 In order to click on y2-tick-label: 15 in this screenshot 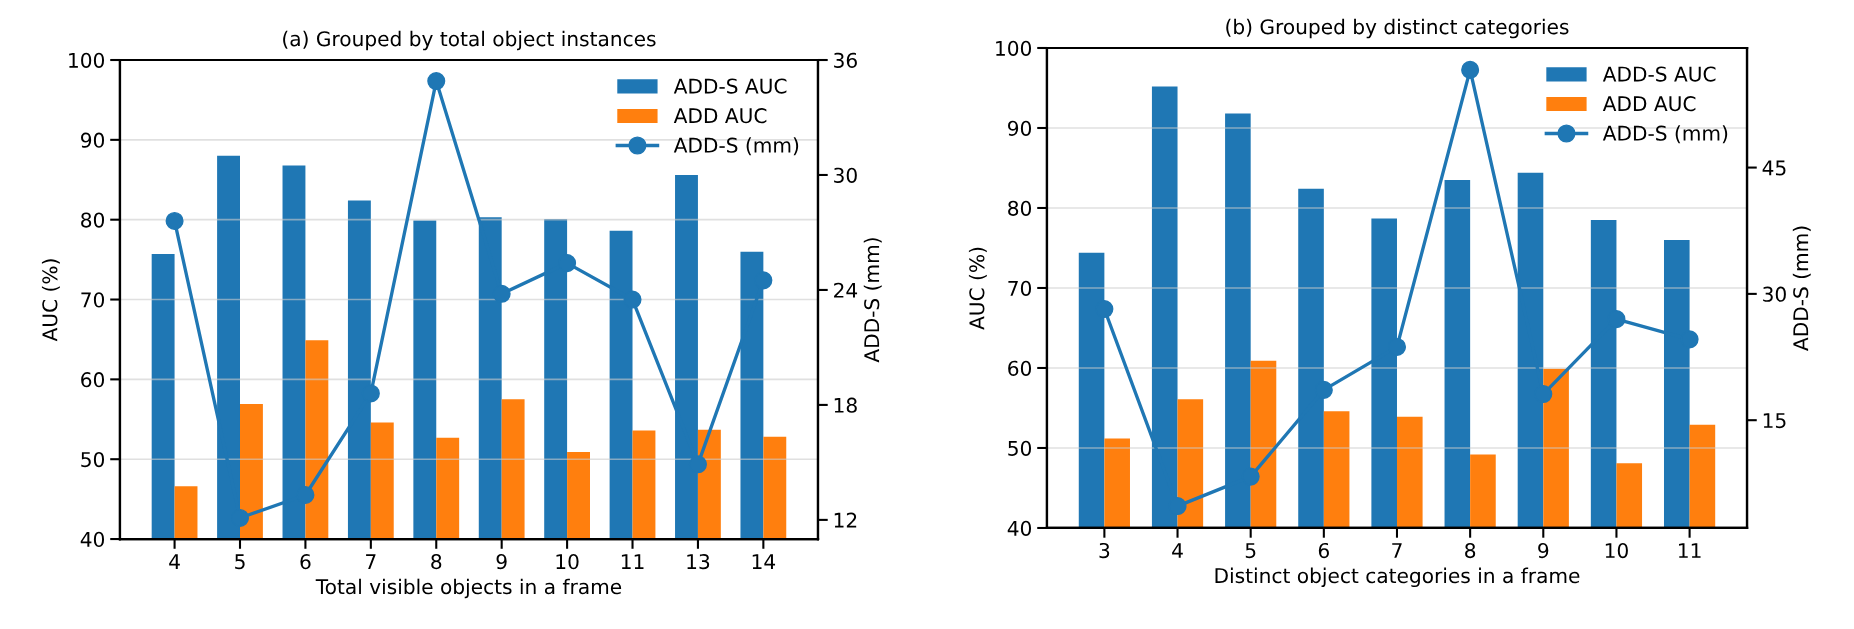, I will do `click(1774, 421)`.